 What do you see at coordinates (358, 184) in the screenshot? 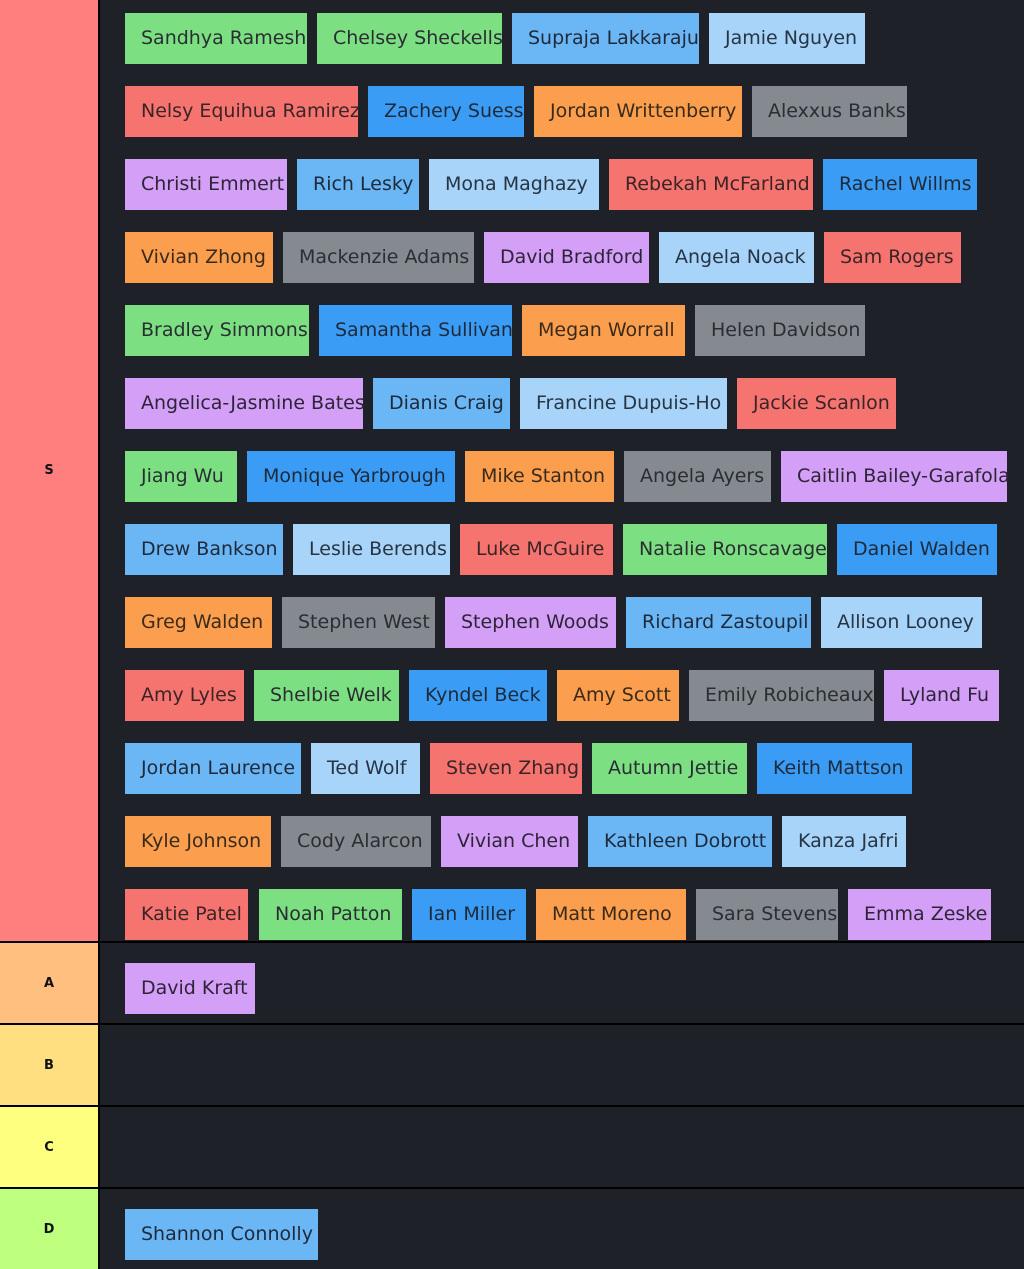
I see `tier-item: Rich Lesky` at bounding box center [358, 184].